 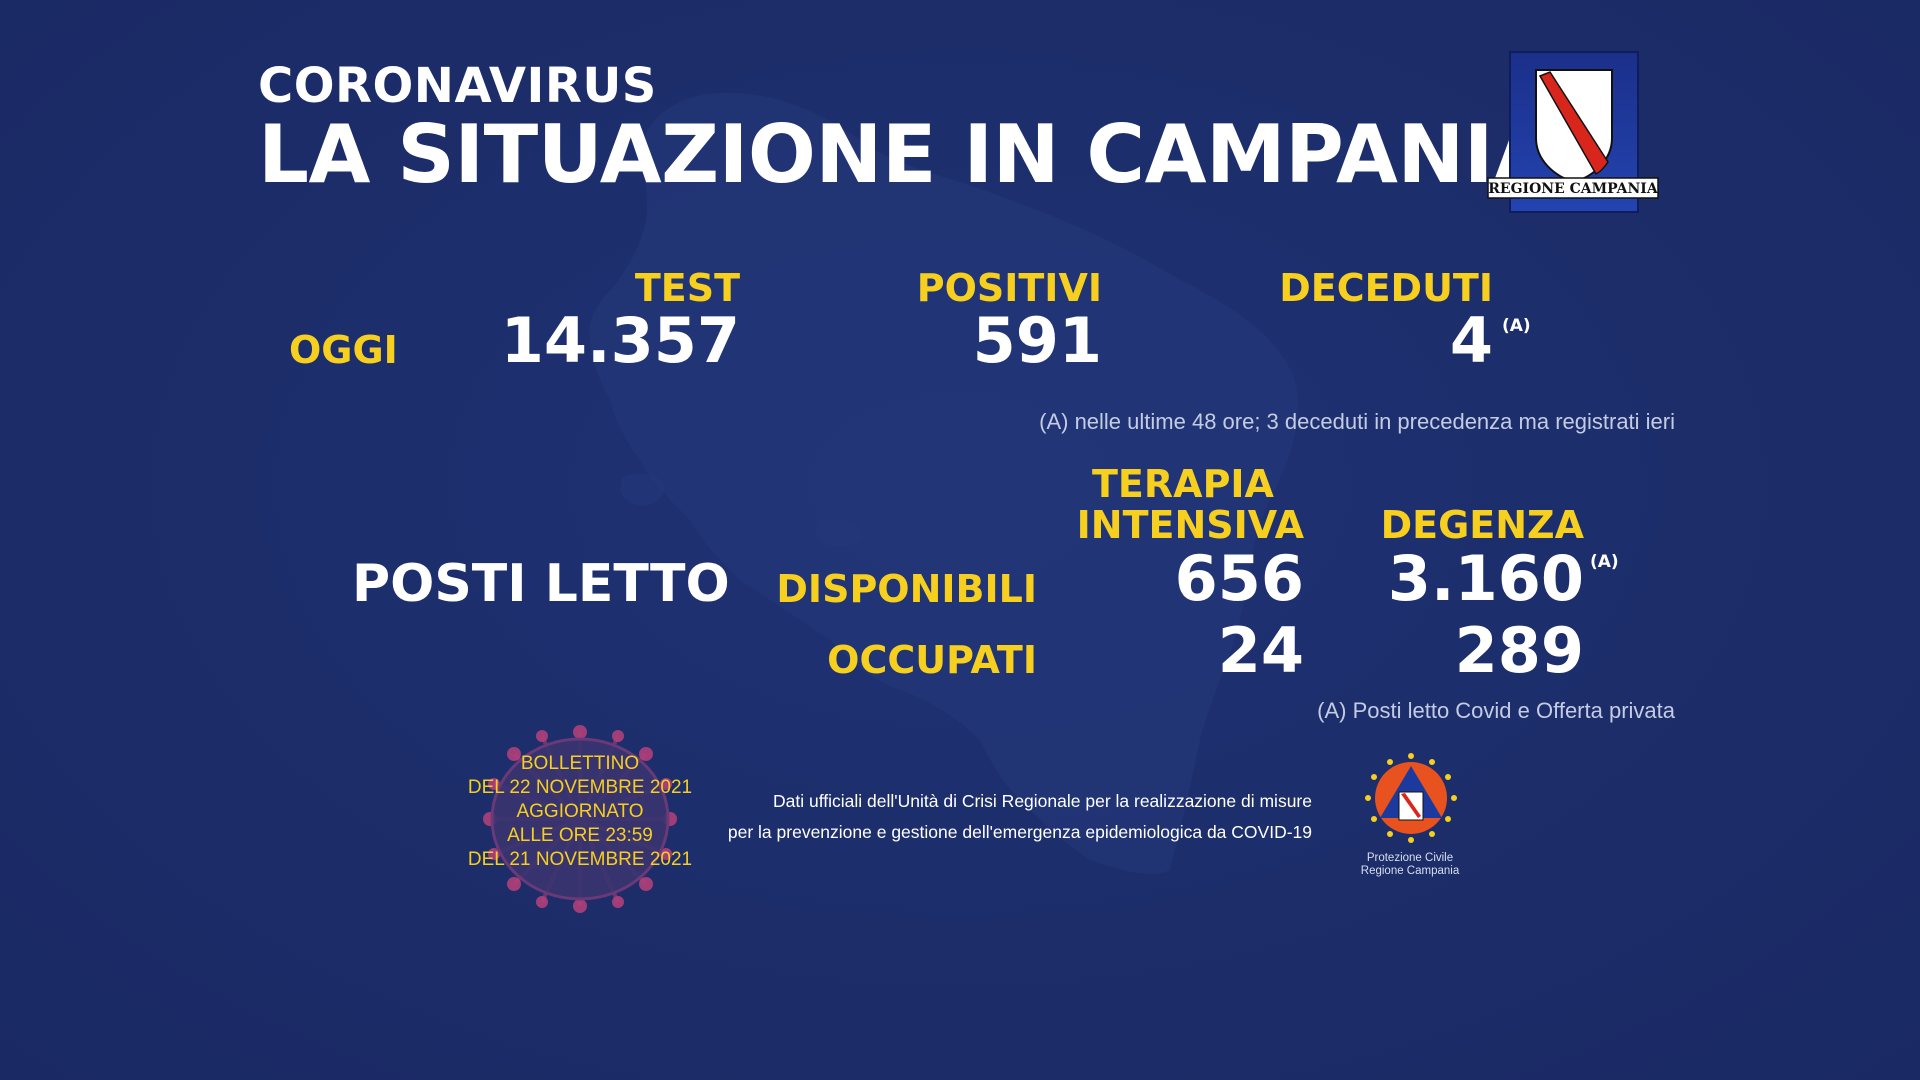 What do you see at coordinates (457, 86) in the screenshot?
I see `subtitle: CORONAVIRUS` at bounding box center [457, 86].